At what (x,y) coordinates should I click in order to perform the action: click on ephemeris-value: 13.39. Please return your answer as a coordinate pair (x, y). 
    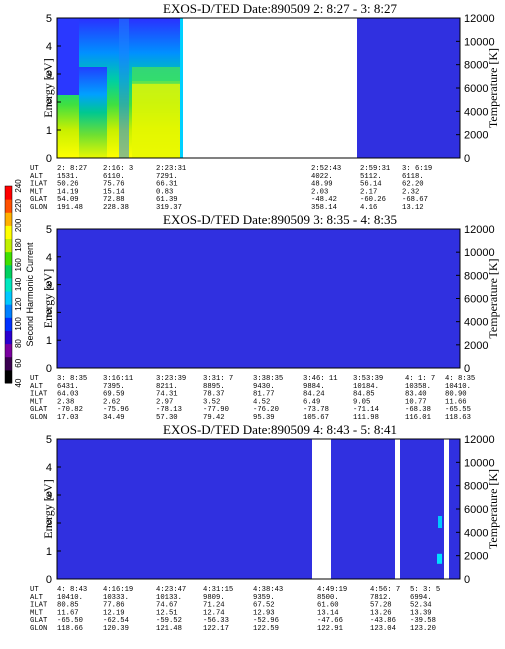
    Looking at the image, I should click on (421, 613).